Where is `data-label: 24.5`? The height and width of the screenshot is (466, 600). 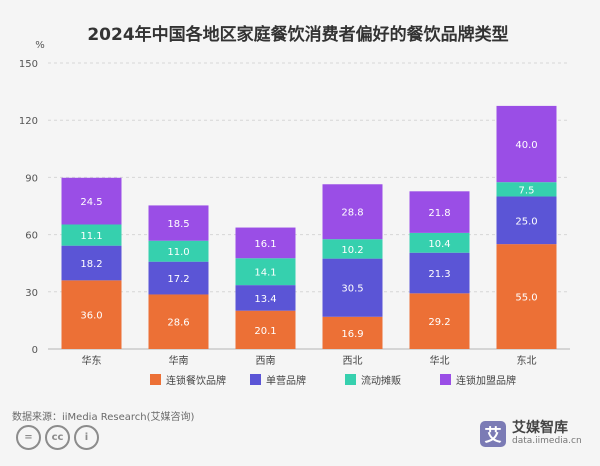
data-label: 24.5 is located at coordinates (91, 202).